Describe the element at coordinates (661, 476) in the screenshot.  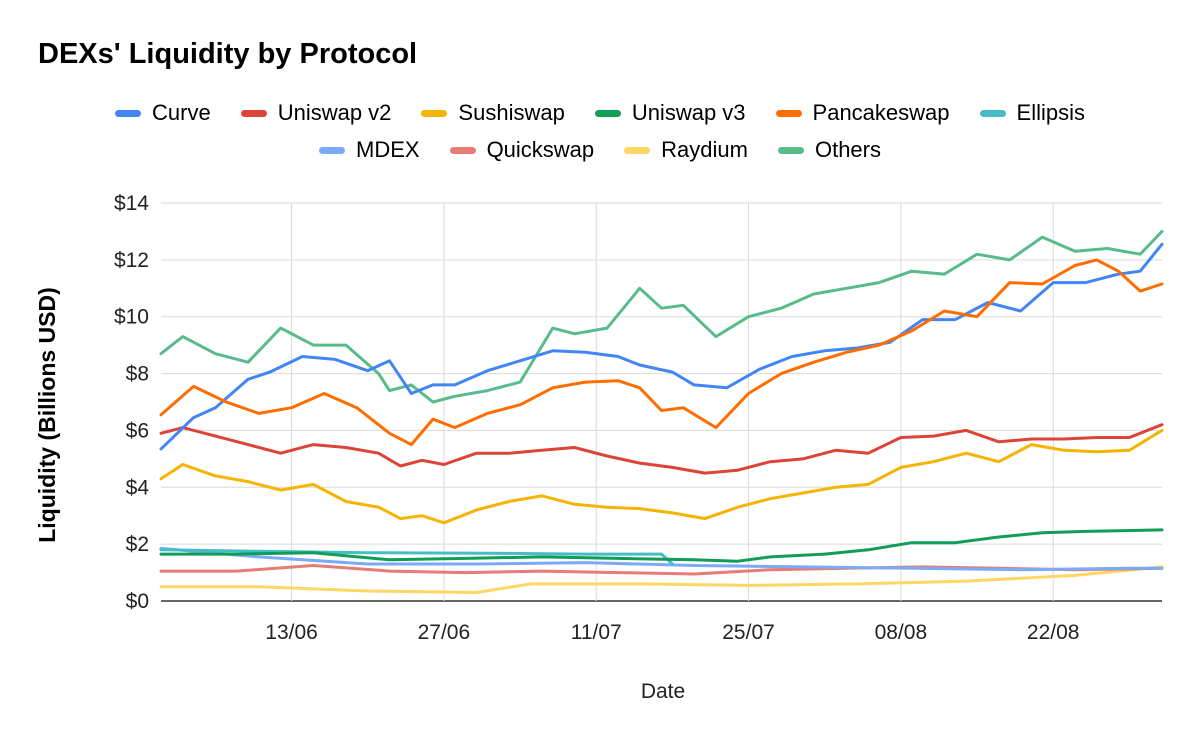
I see `series-line-sushiswap` at that location.